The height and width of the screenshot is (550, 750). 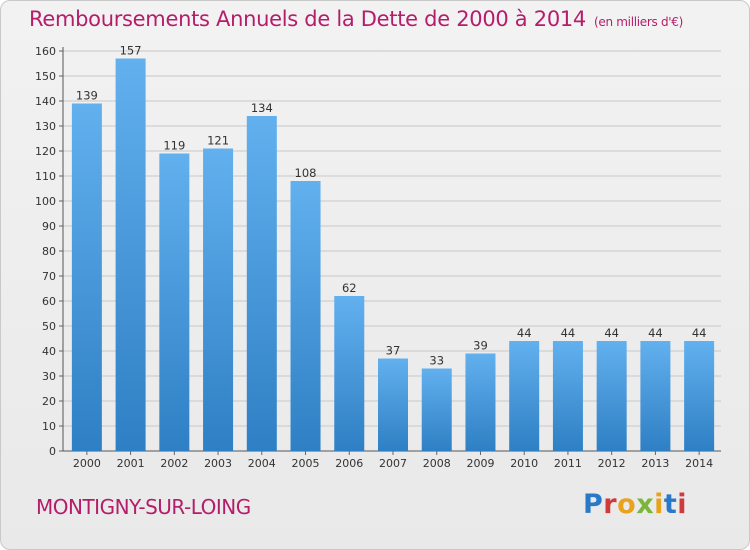 What do you see at coordinates (45, 101) in the screenshot?
I see `y-tick-label: 140` at bounding box center [45, 101].